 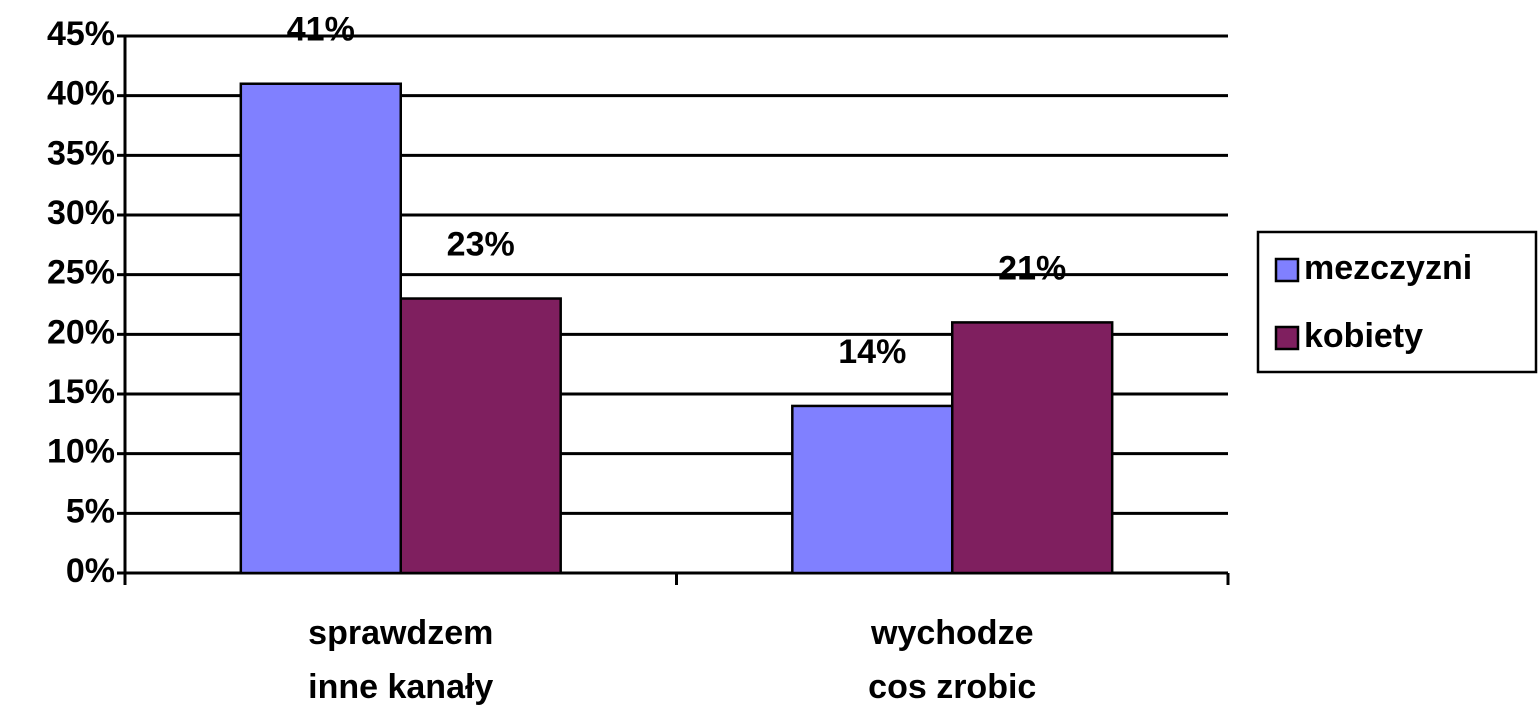 What do you see at coordinates (400, 687) in the screenshot?
I see `x-tick-label-line: inne kanały` at bounding box center [400, 687].